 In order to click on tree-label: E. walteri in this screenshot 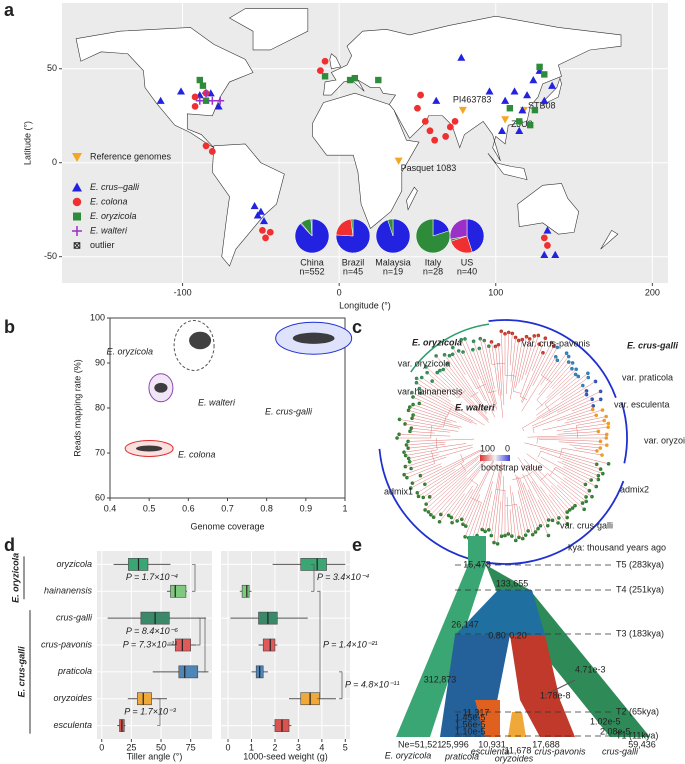, I will do `click(475, 407)`.